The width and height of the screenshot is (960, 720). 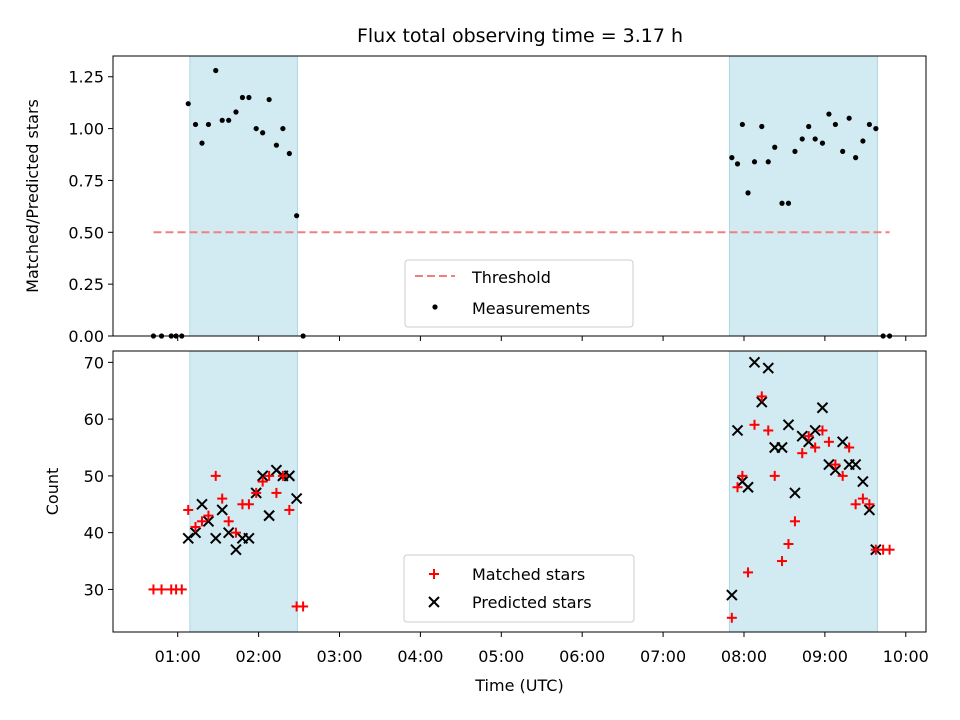 I want to click on bottom-y-axis-label: Count, so click(x=52, y=492).